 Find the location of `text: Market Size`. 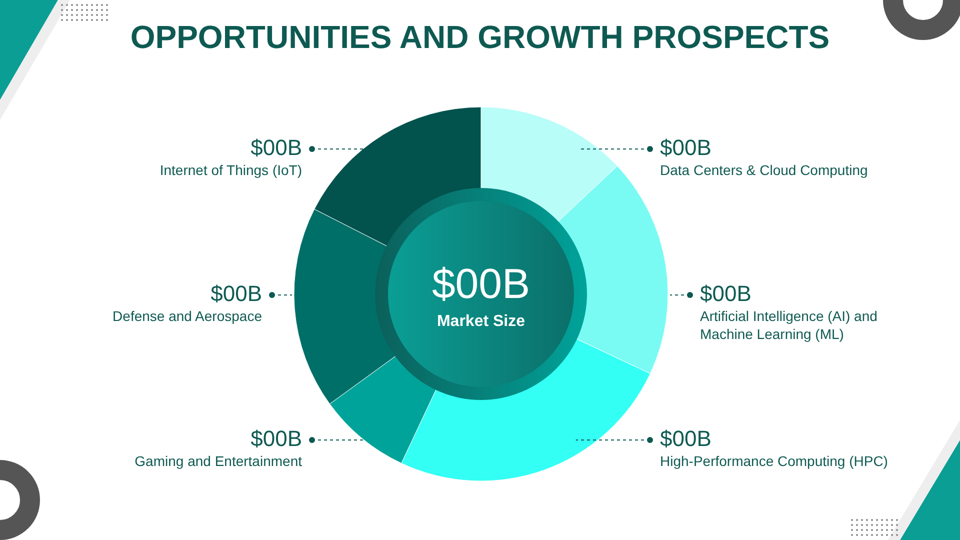

text: Market Size is located at coordinates (481, 321).